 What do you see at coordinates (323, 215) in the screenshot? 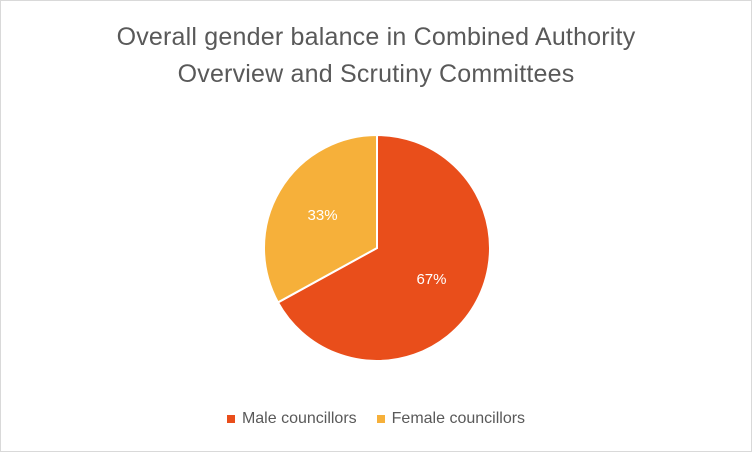
I see `data-label-female: 33%` at bounding box center [323, 215].